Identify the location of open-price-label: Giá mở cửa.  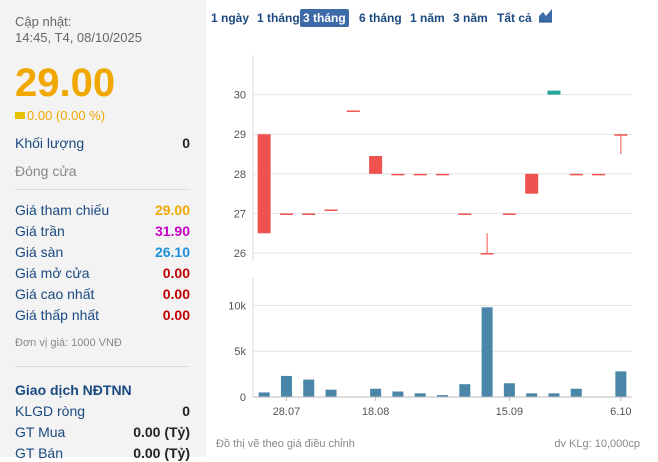
(52, 273).